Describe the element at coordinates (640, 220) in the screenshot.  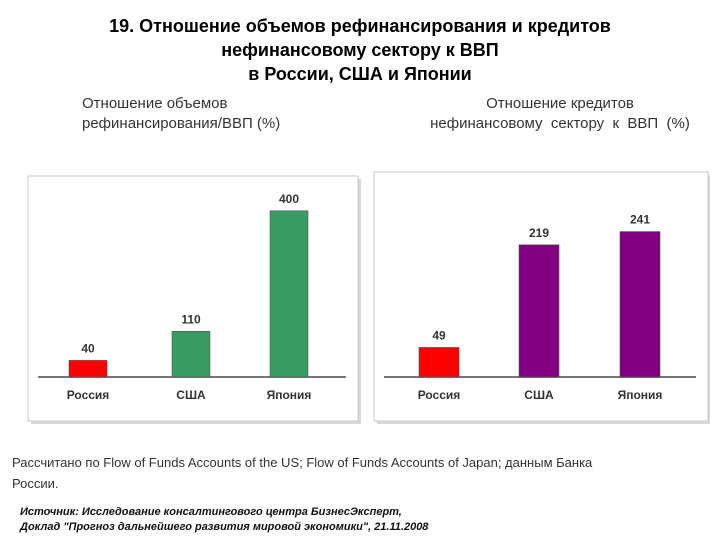
I see `chart-right-value-label-3: 241` at that location.